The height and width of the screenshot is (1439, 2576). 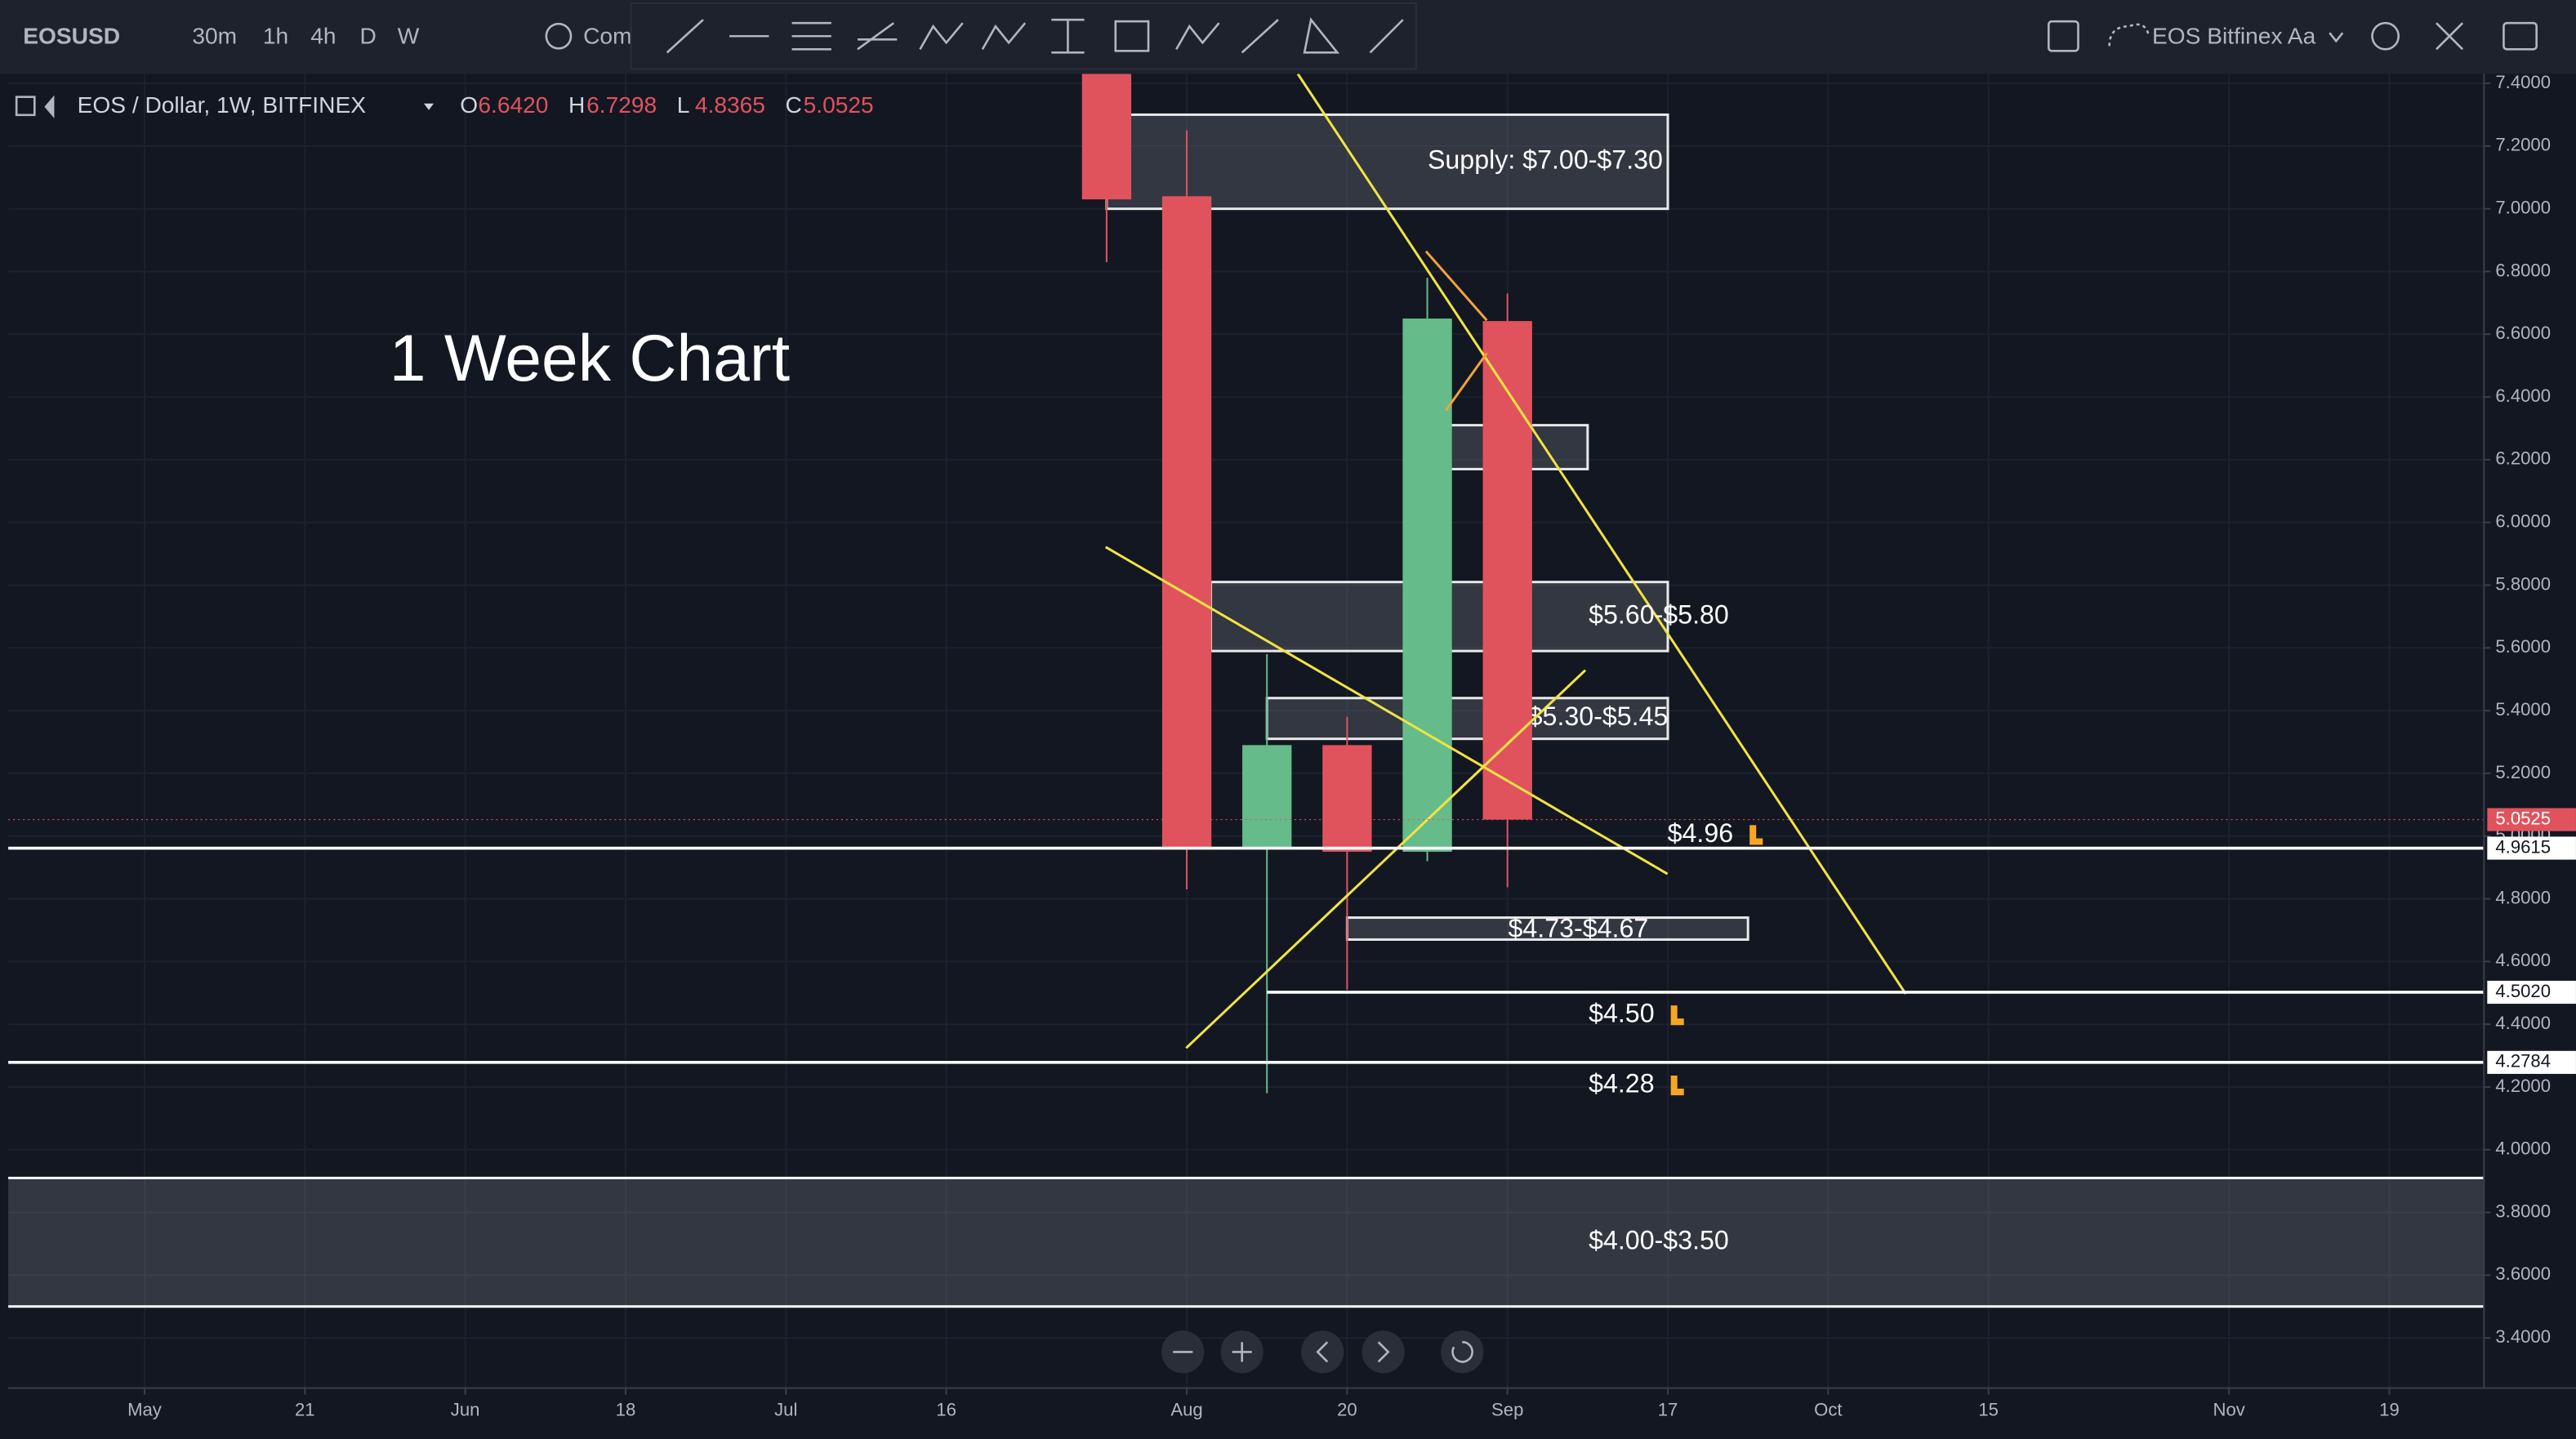 What do you see at coordinates (1545, 160) in the screenshot?
I see `zone-label: Supply: $7.00-$7.30` at bounding box center [1545, 160].